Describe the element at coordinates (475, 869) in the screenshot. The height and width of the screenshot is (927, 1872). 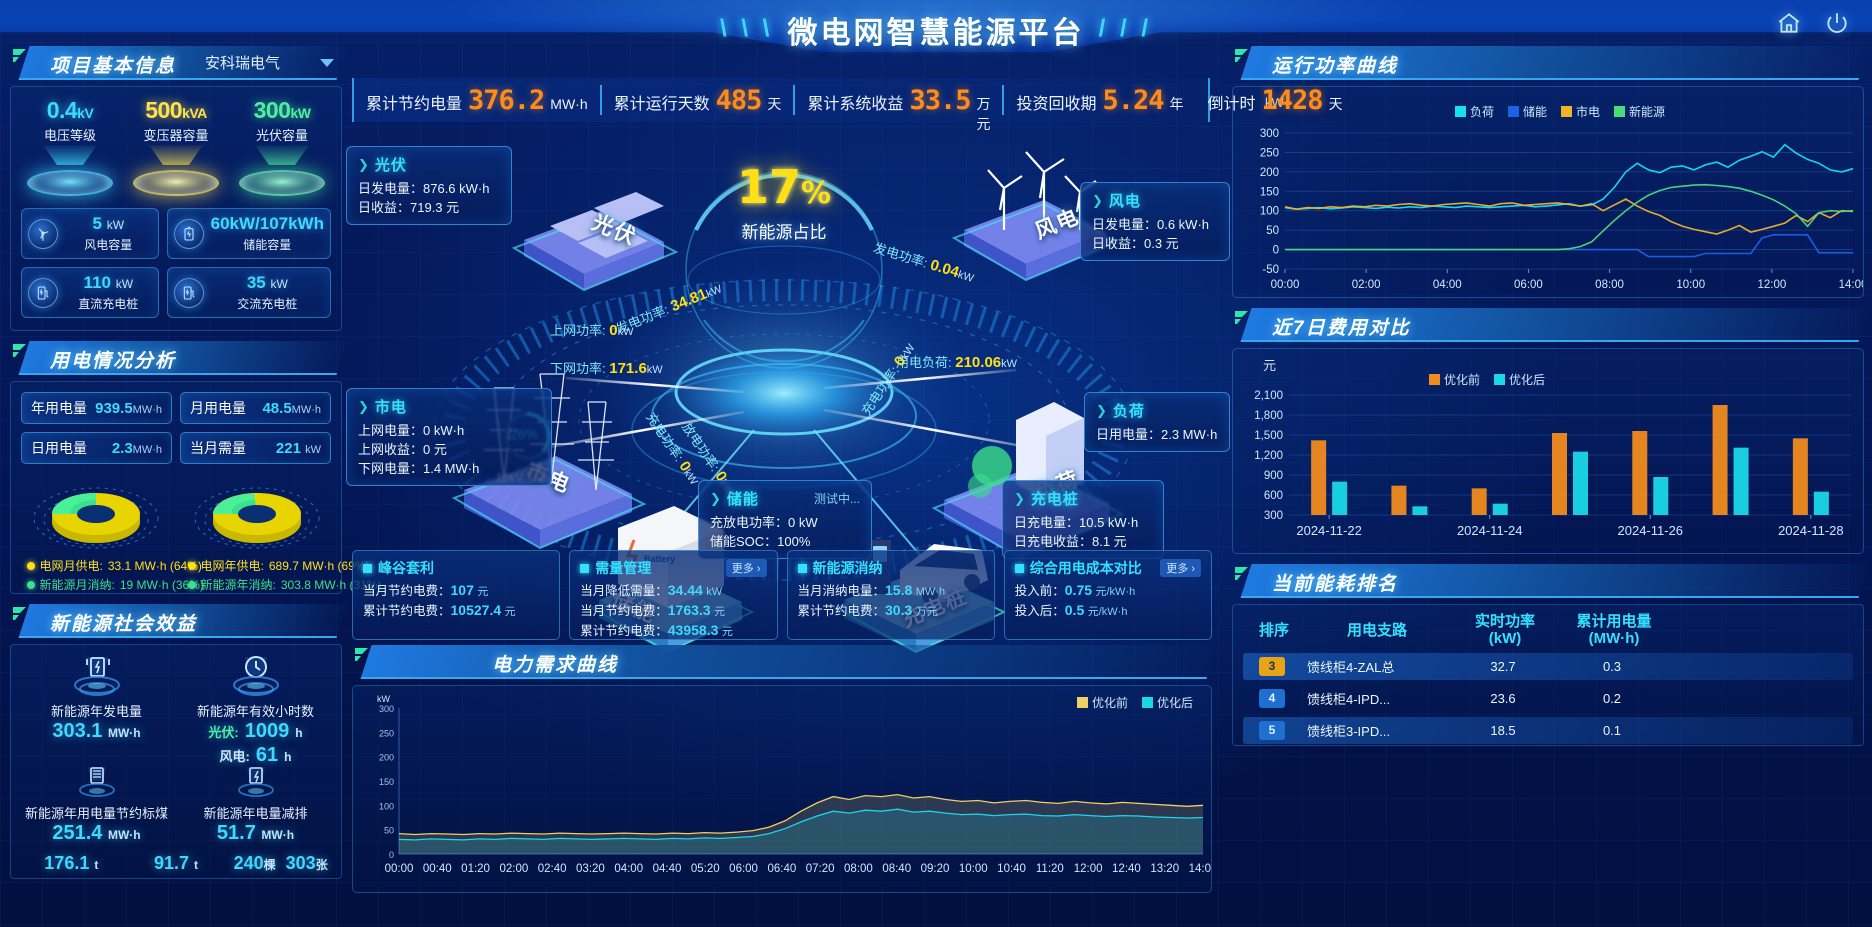
I see `svg-text: 01:20` at that location.